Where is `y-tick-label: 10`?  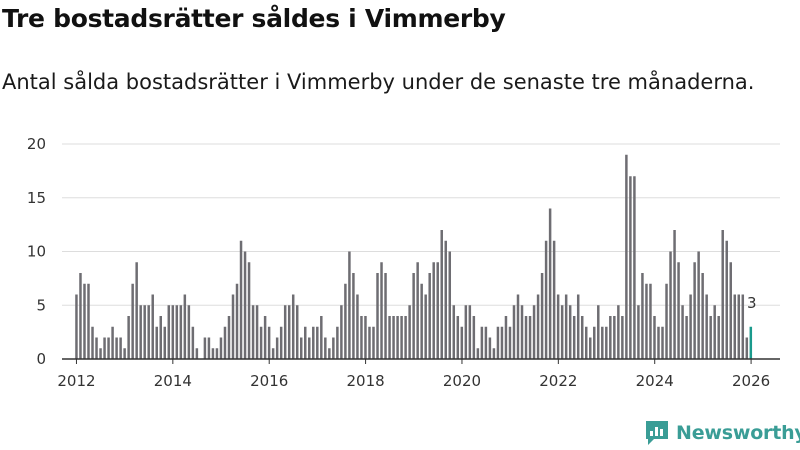 y-tick-label: 10 is located at coordinates (36, 252).